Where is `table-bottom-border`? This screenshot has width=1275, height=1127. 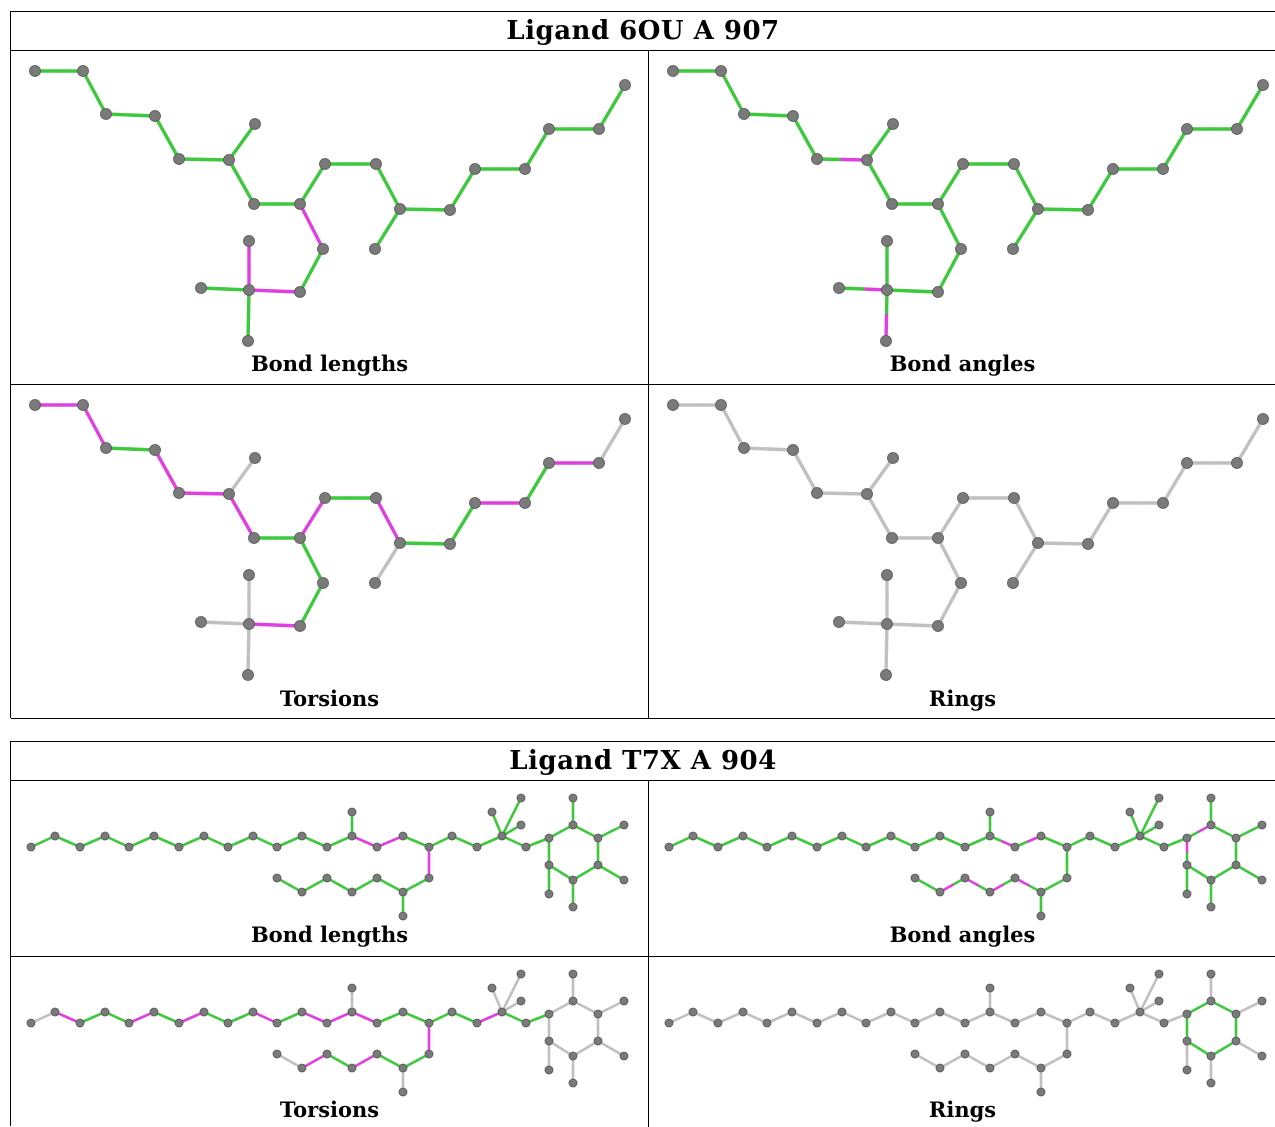
table-bottom-border is located at coordinates (643, 718).